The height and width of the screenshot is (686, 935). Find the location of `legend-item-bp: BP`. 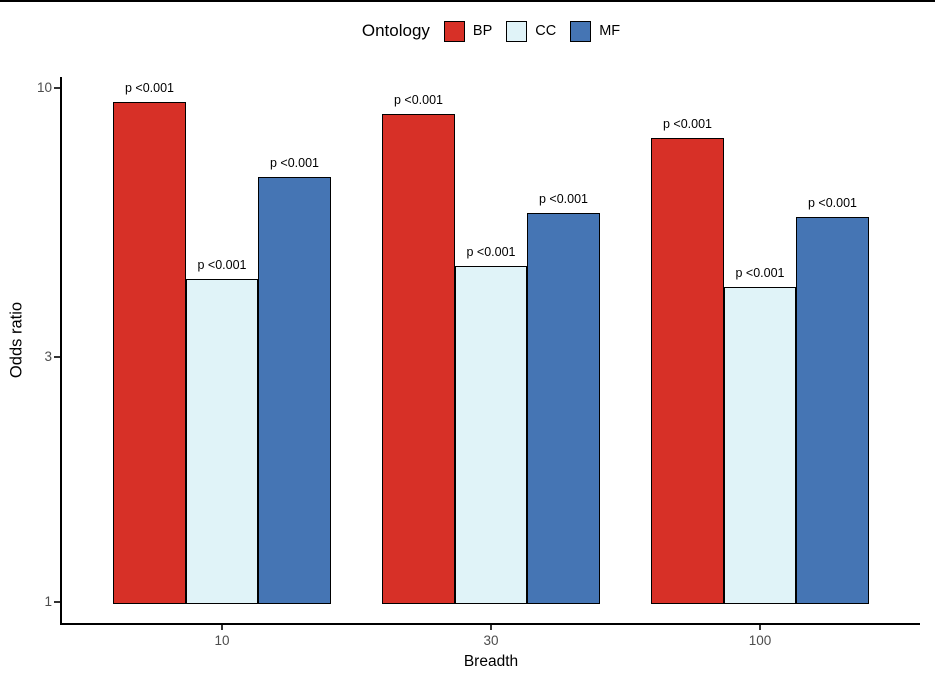

legend-item-bp: BP is located at coordinates (468, 31).